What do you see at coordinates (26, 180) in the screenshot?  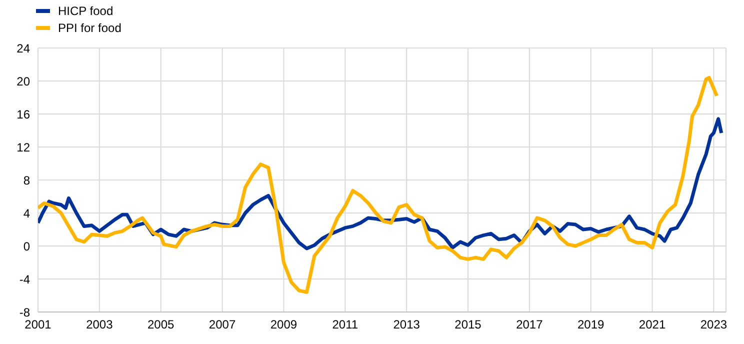 I see `y-tick-label: 8` at bounding box center [26, 180].